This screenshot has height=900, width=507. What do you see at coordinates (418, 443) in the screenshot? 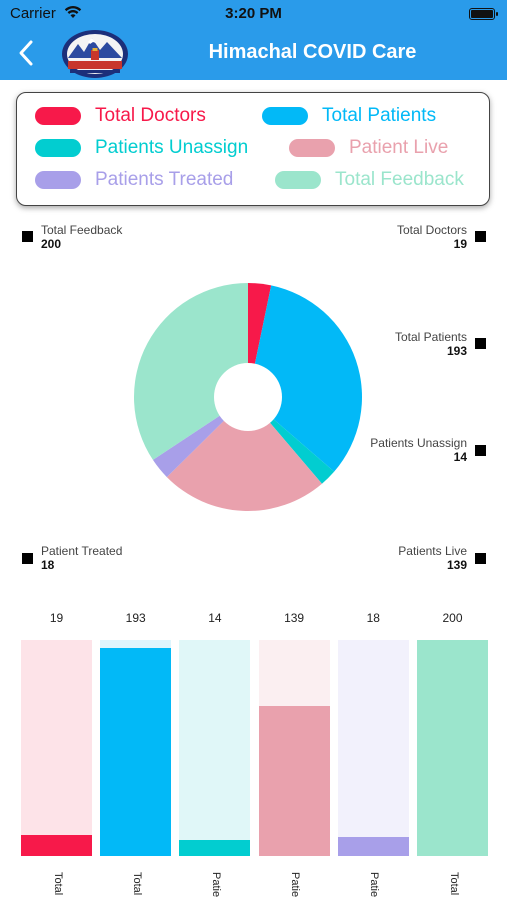
I see `pie-label-name: Patients Unassign` at bounding box center [418, 443].